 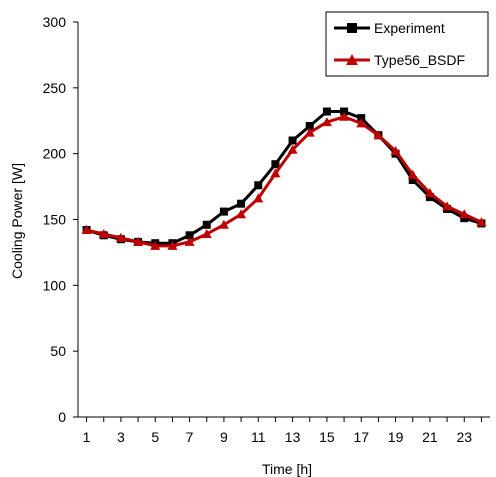 What do you see at coordinates (55, 220) in the screenshot?
I see `y-tick-label: 150` at bounding box center [55, 220].